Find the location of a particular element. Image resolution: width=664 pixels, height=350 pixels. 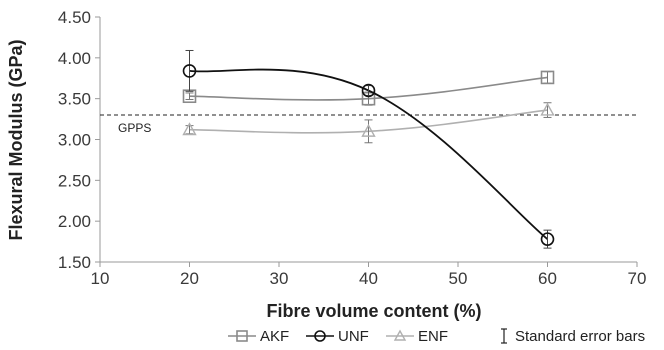

y-tick-label: 3.00 is located at coordinates (74, 140).